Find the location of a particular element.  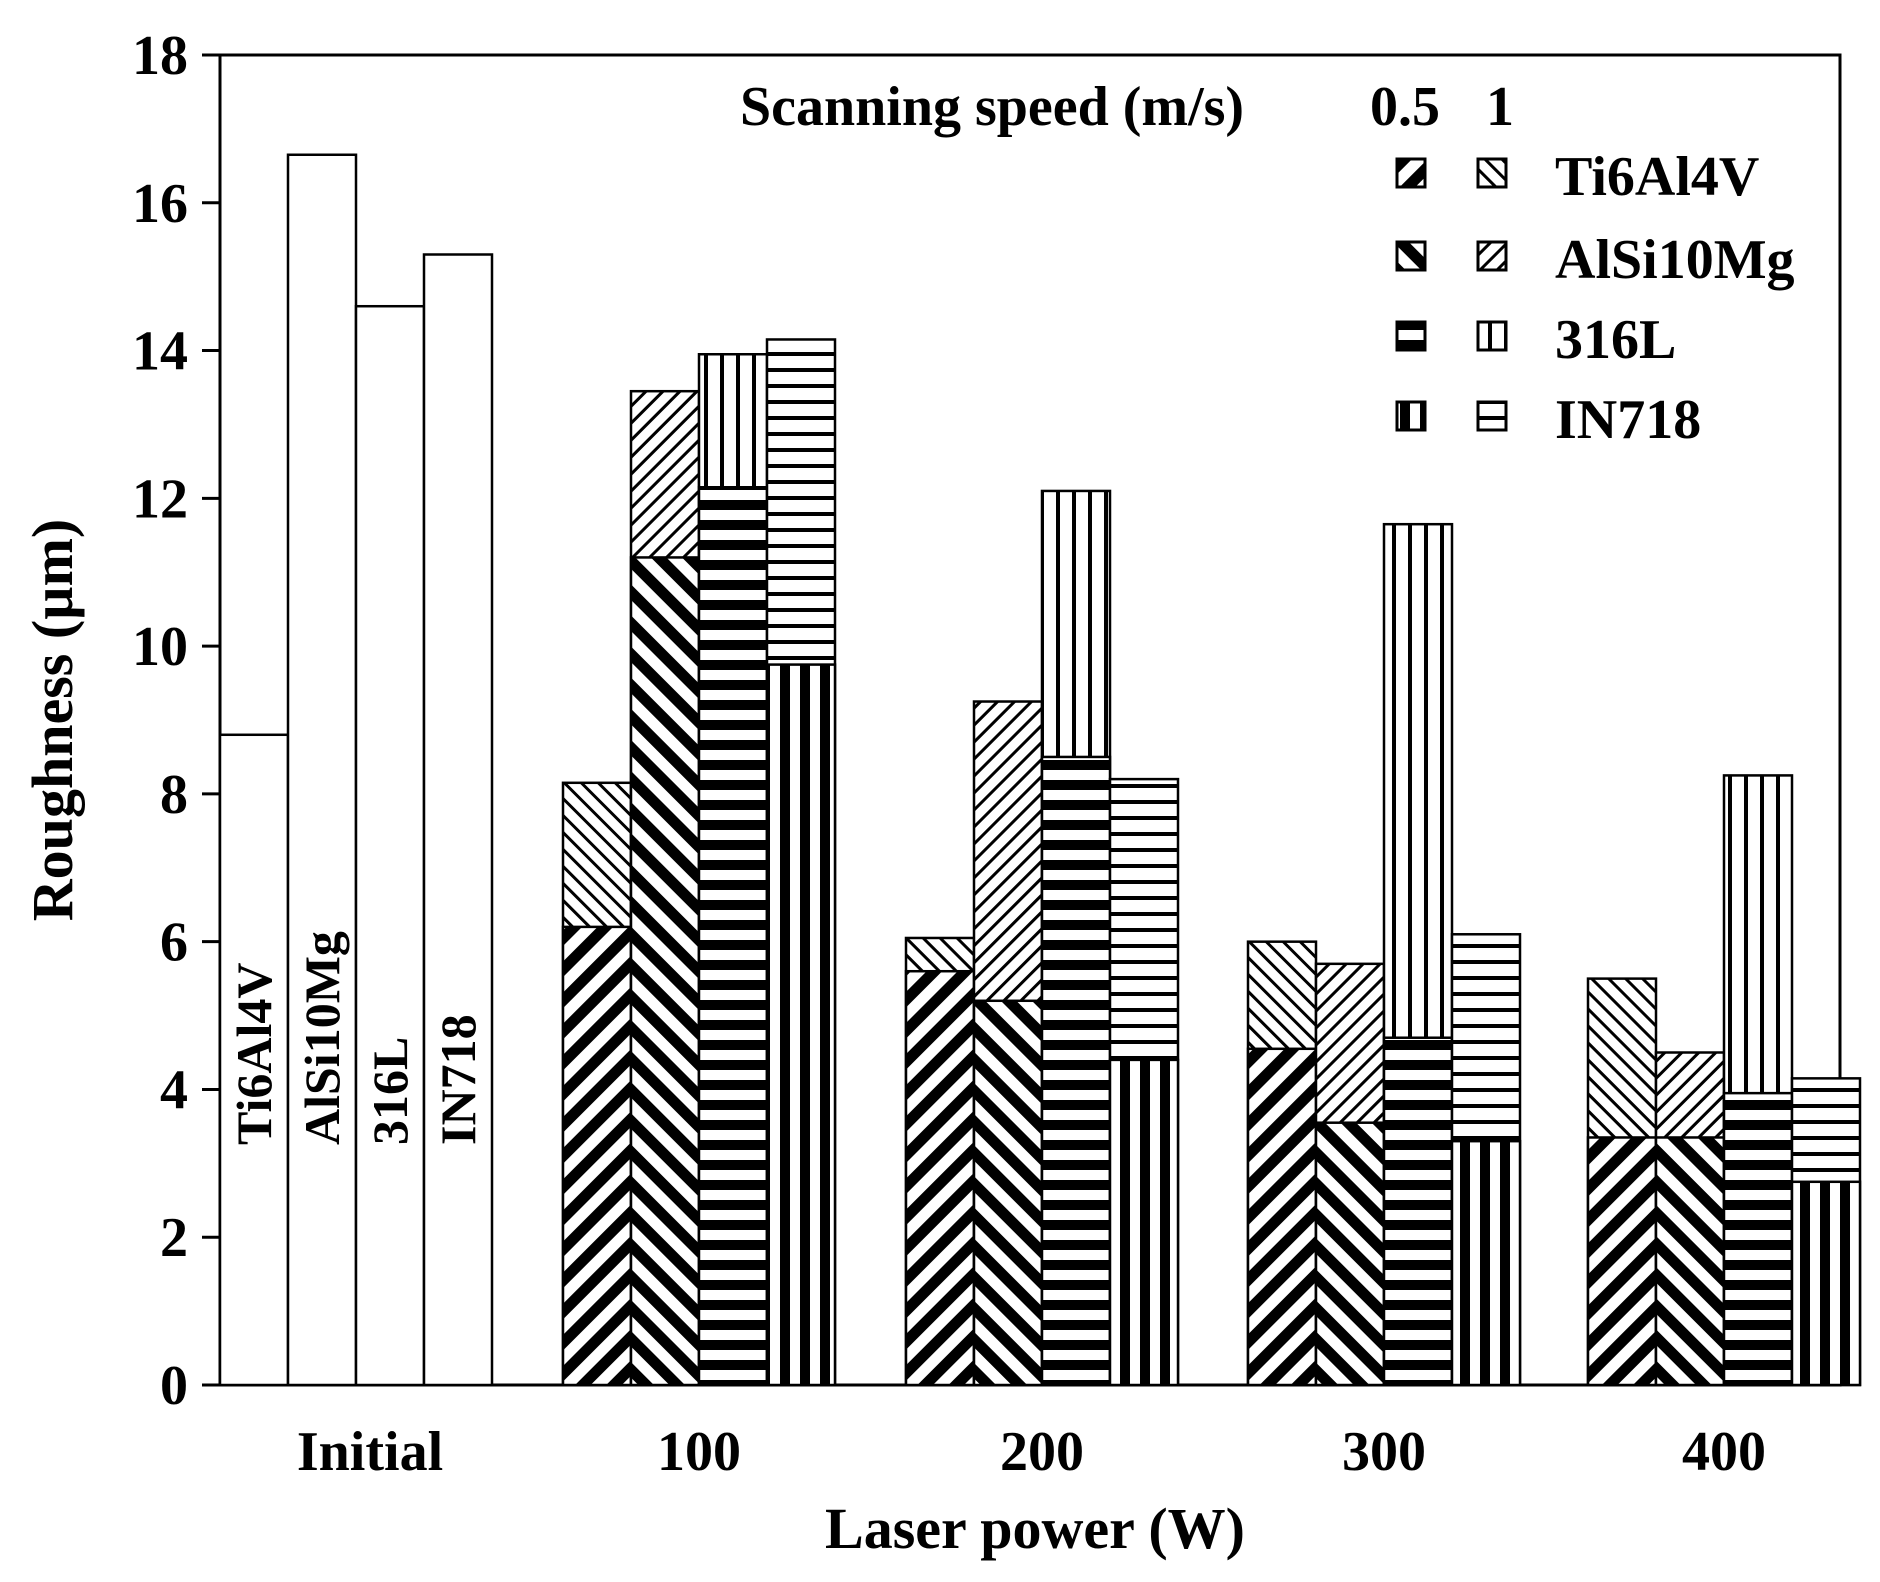

bar-initial-alsi10mg is located at coordinates (322, 770).